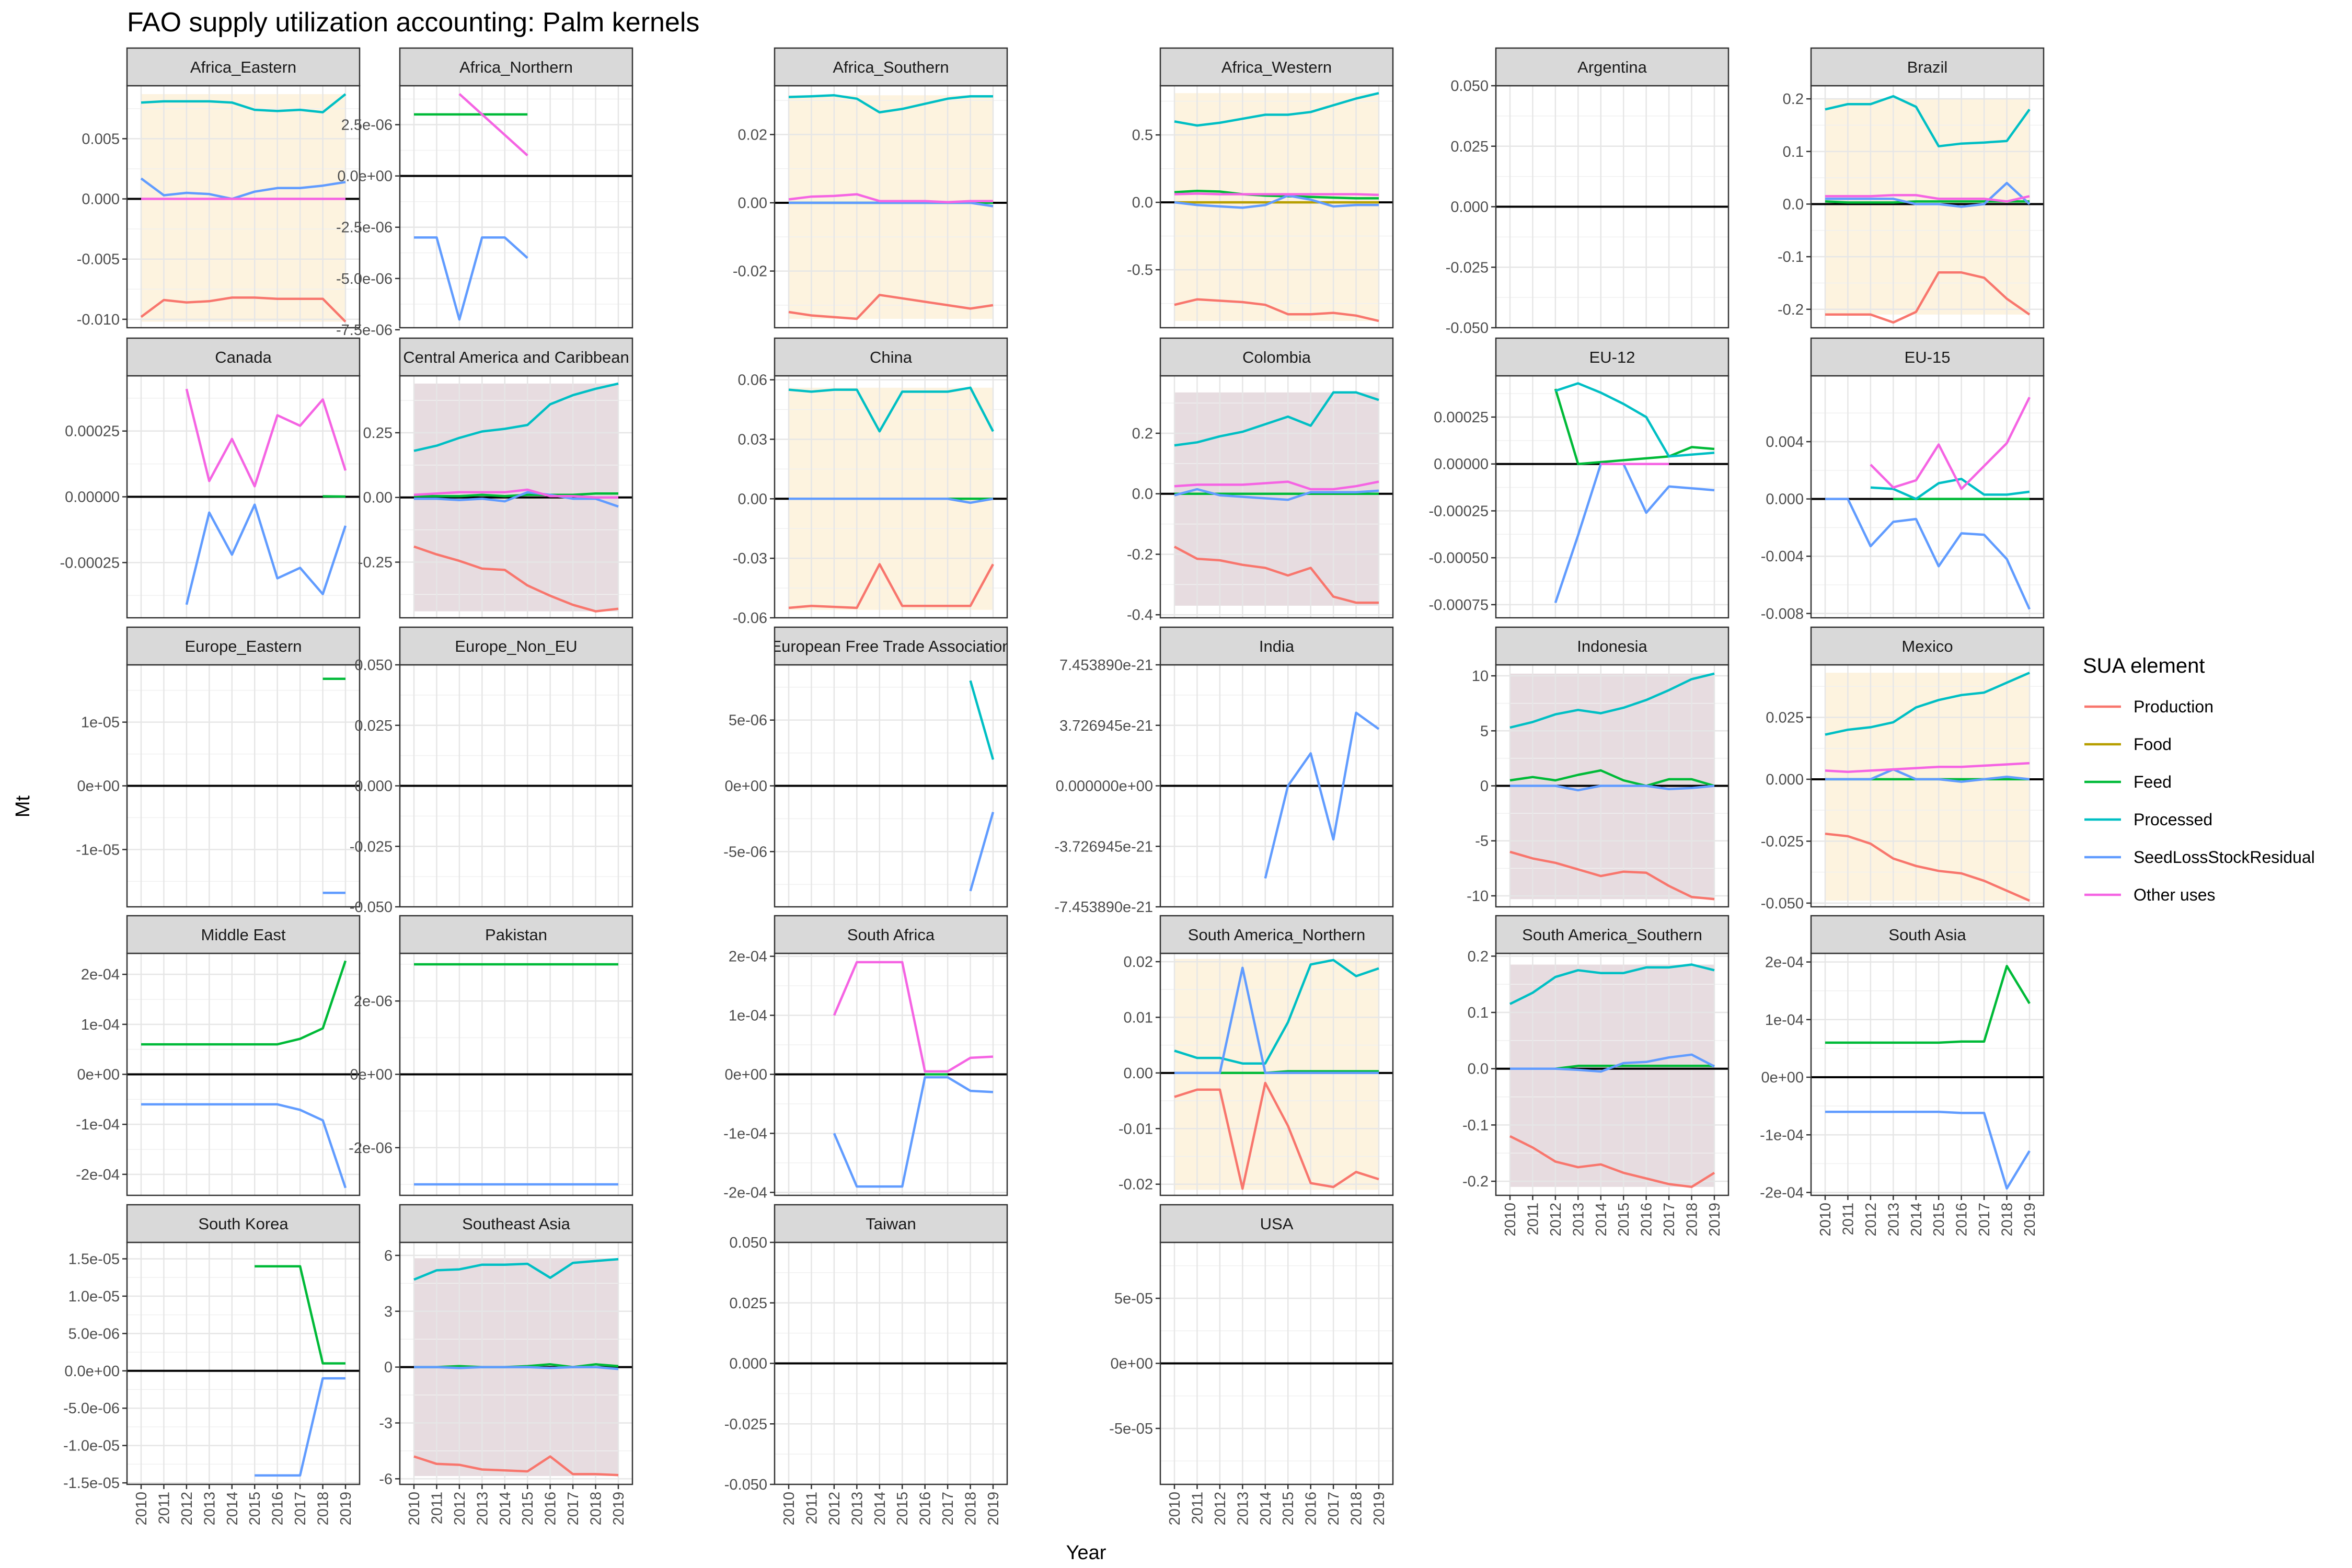 This screenshot has height=1568, width=2352. What do you see at coordinates (373, 726) in the screenshot?
I see `y-tick-label: 0.025` at bounding box center [373, 726].